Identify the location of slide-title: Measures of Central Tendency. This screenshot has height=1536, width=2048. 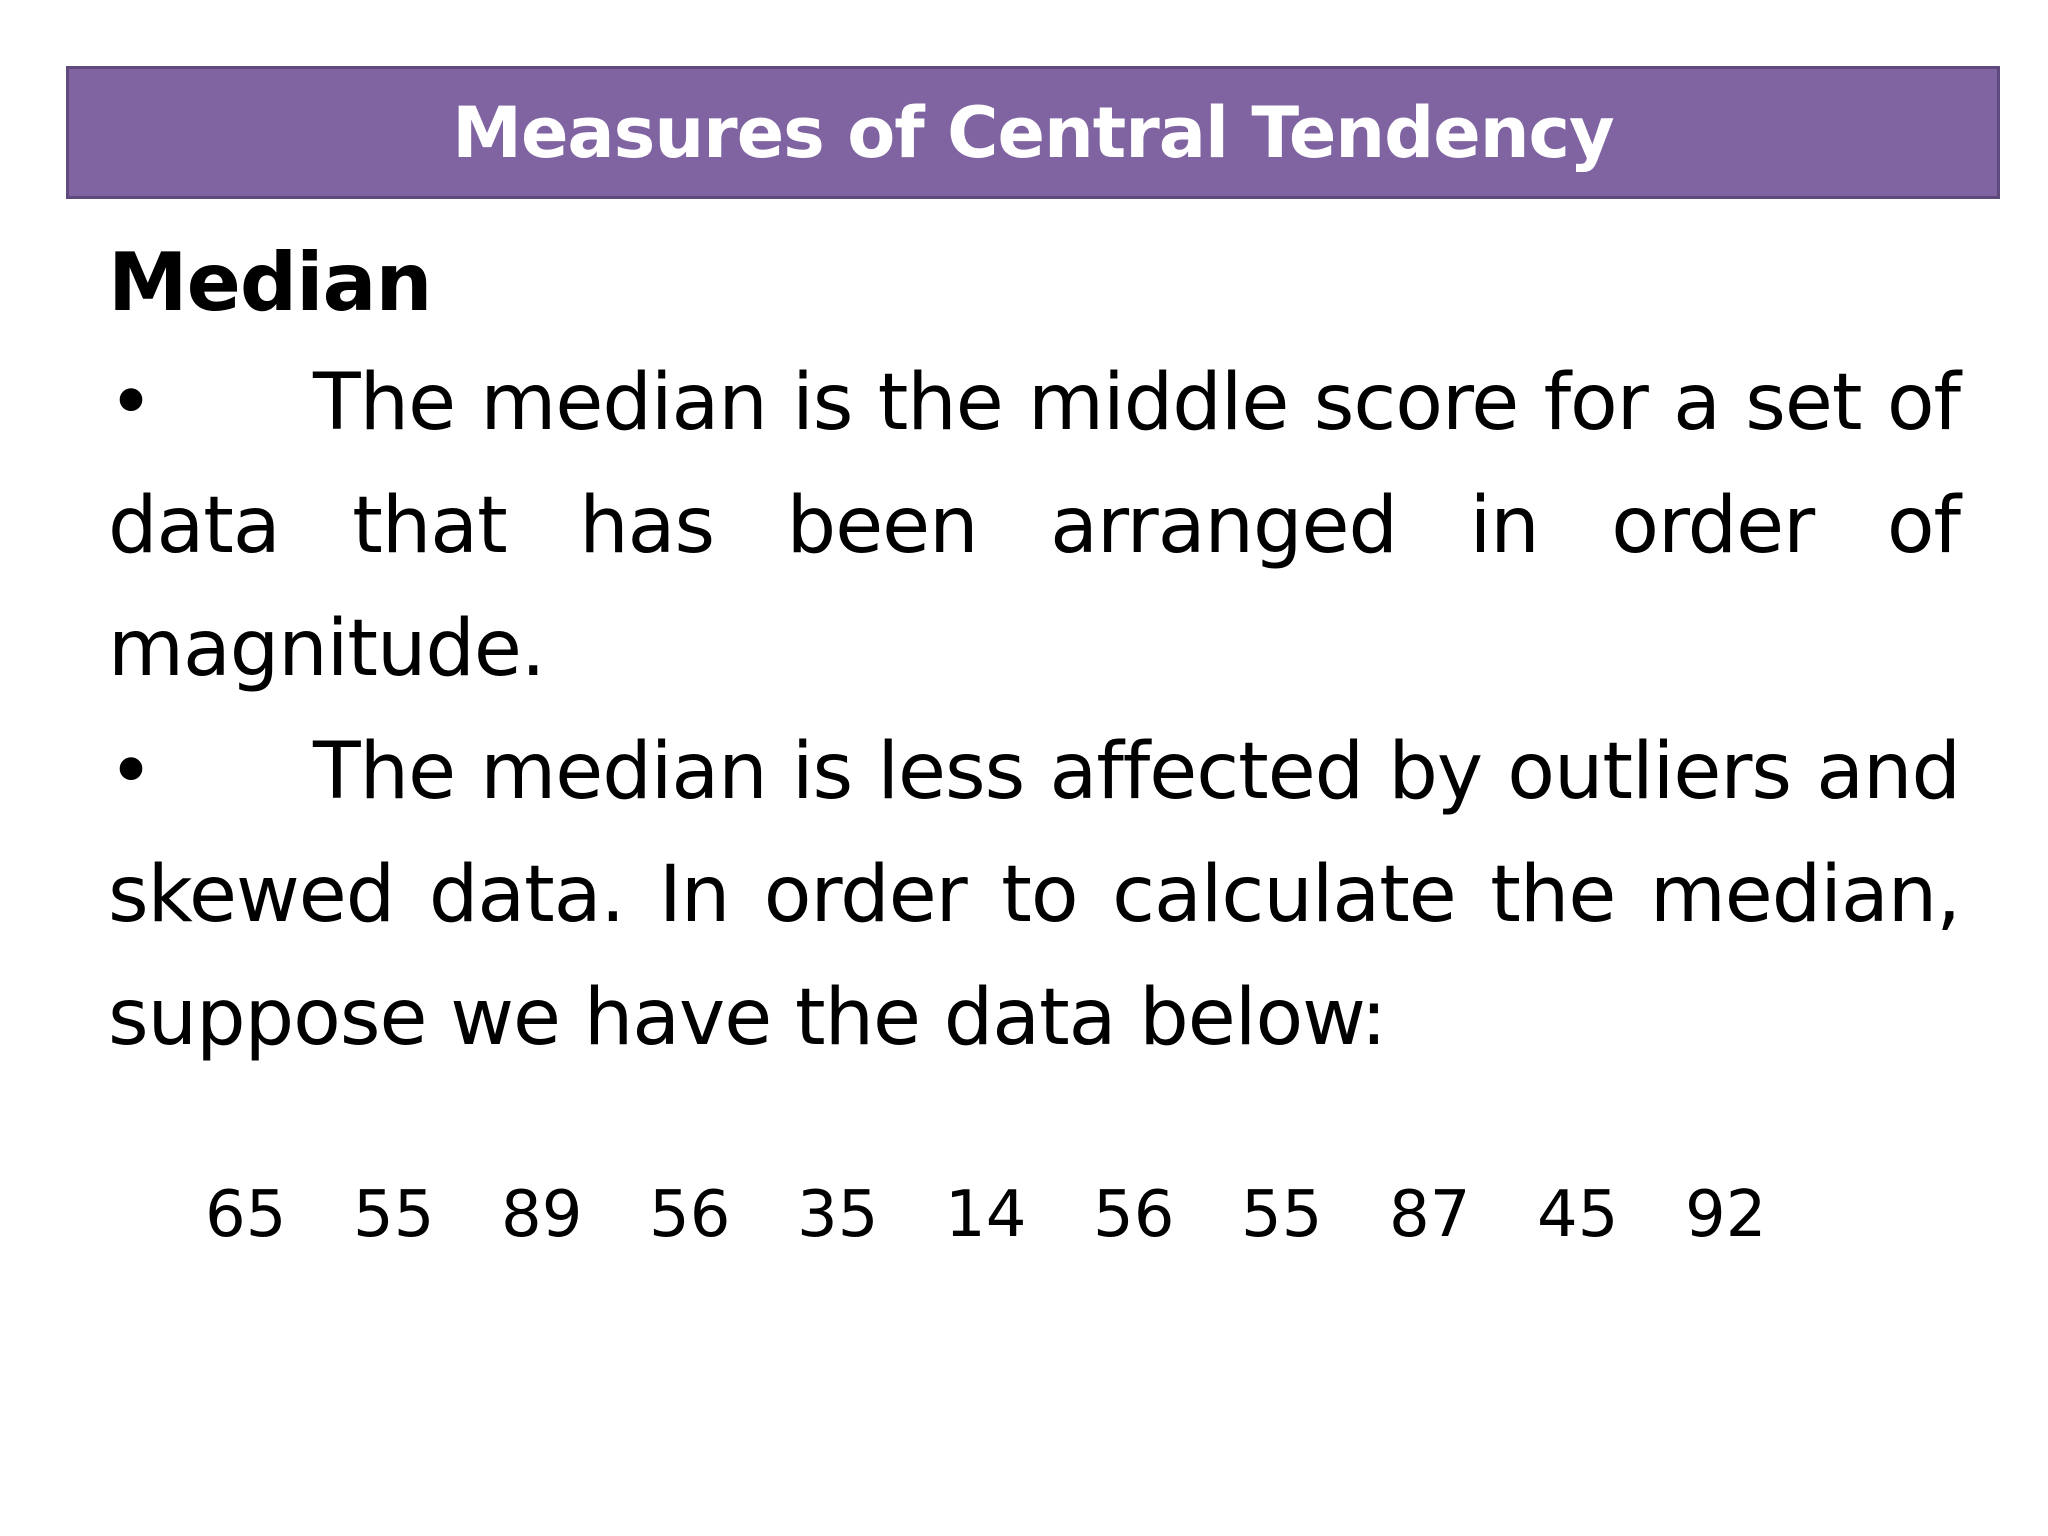
(1033, 132).